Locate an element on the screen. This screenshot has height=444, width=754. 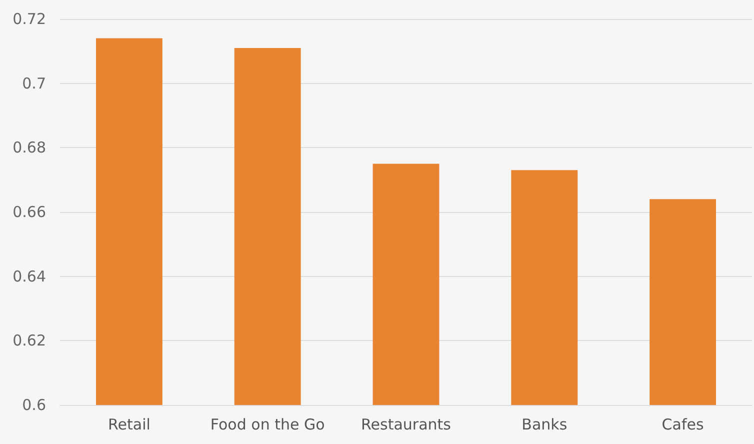
y-tick-label: 0.64 is located at coordinates (29, 276).